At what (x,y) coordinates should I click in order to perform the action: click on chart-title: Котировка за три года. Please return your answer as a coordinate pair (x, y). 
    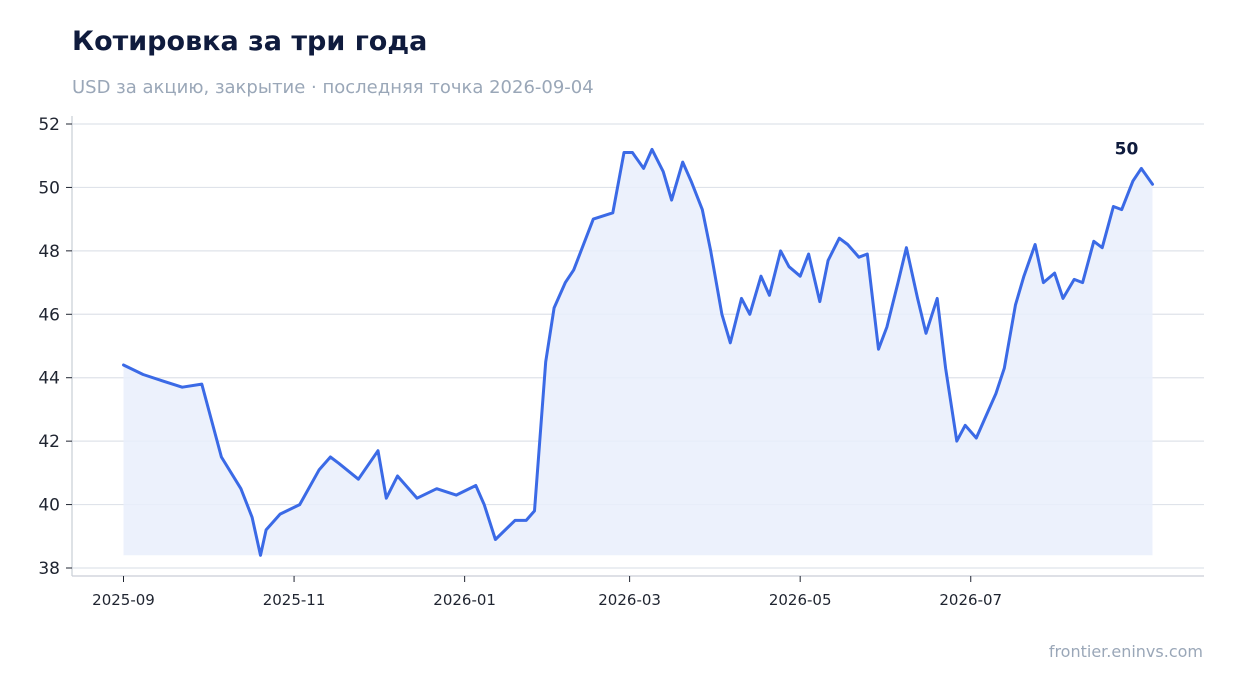
    Looking at the image, I should click on (250, 41).